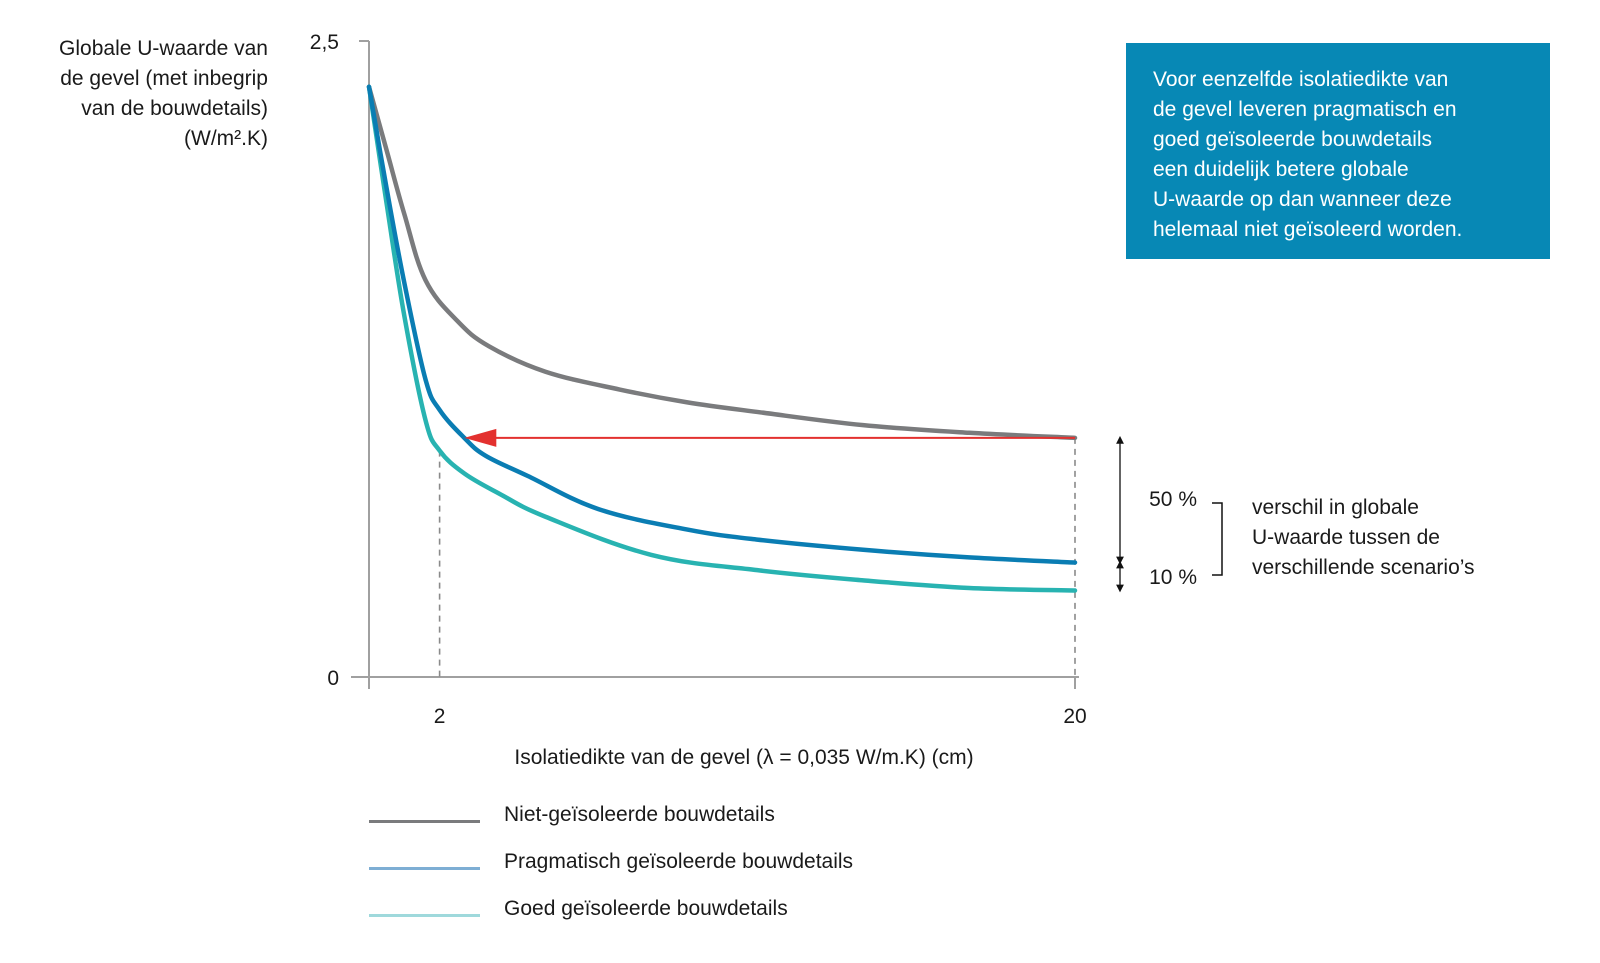 This screenshot has height=963, width=1600. Describe the element at coordinates (1281, 169) in the screenshot. I see `info-box-line: een duidelijk betere globale` at that location.